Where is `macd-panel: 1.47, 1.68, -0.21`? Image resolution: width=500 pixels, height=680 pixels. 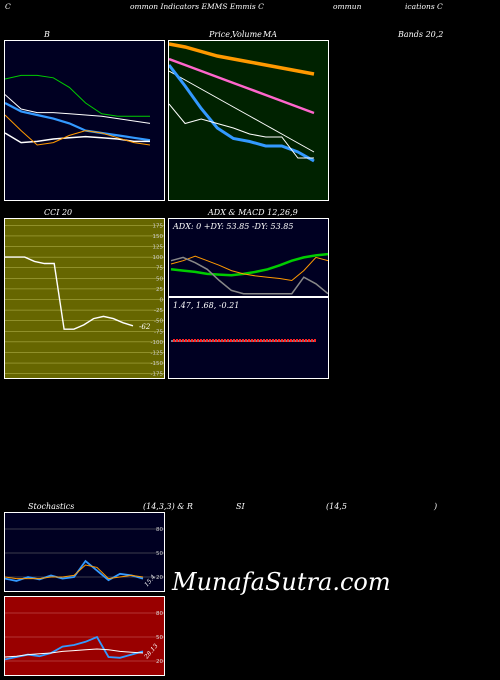
macd-panel: 1.47, 1.68, -0.21 is located at coordinates (248, 338).